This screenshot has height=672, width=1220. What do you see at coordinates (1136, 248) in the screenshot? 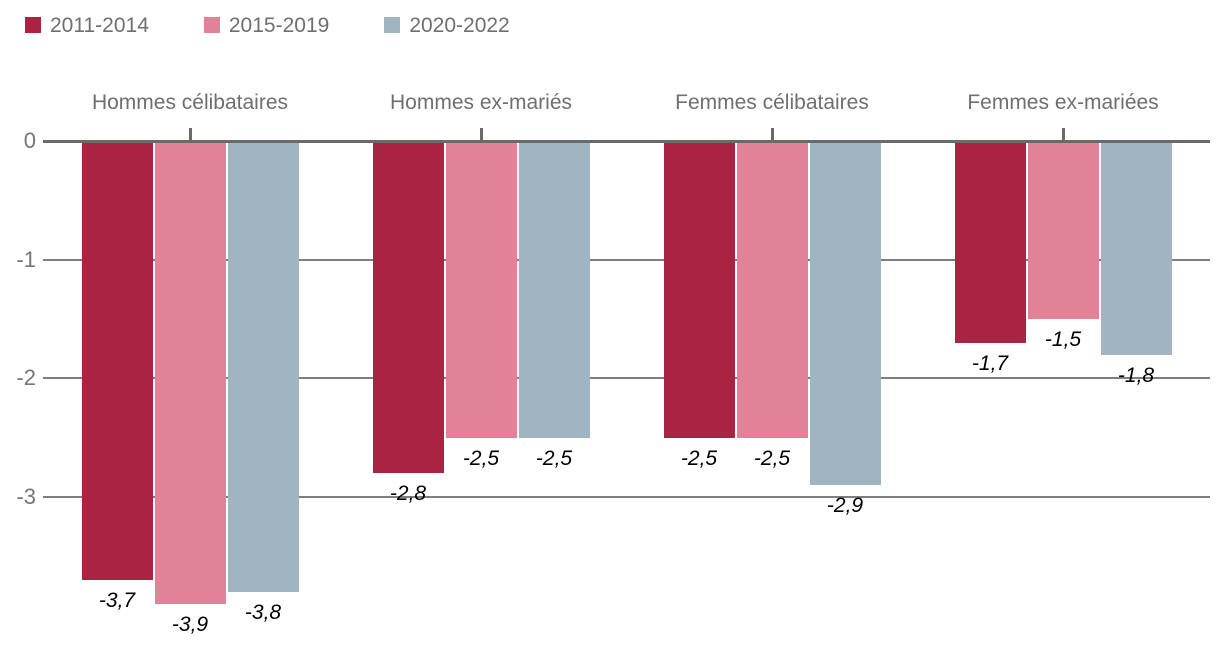
I see `bar-2020-2022-Femmes ex-mariées` at bounding box center [1136, 248].